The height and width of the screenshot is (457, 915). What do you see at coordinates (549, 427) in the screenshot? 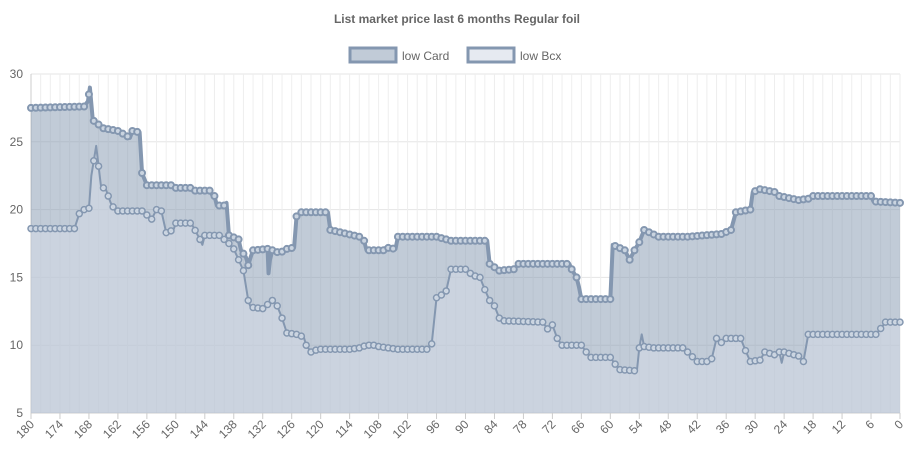
I see `x-tick-label: 72` at bounding box center [549, 427].